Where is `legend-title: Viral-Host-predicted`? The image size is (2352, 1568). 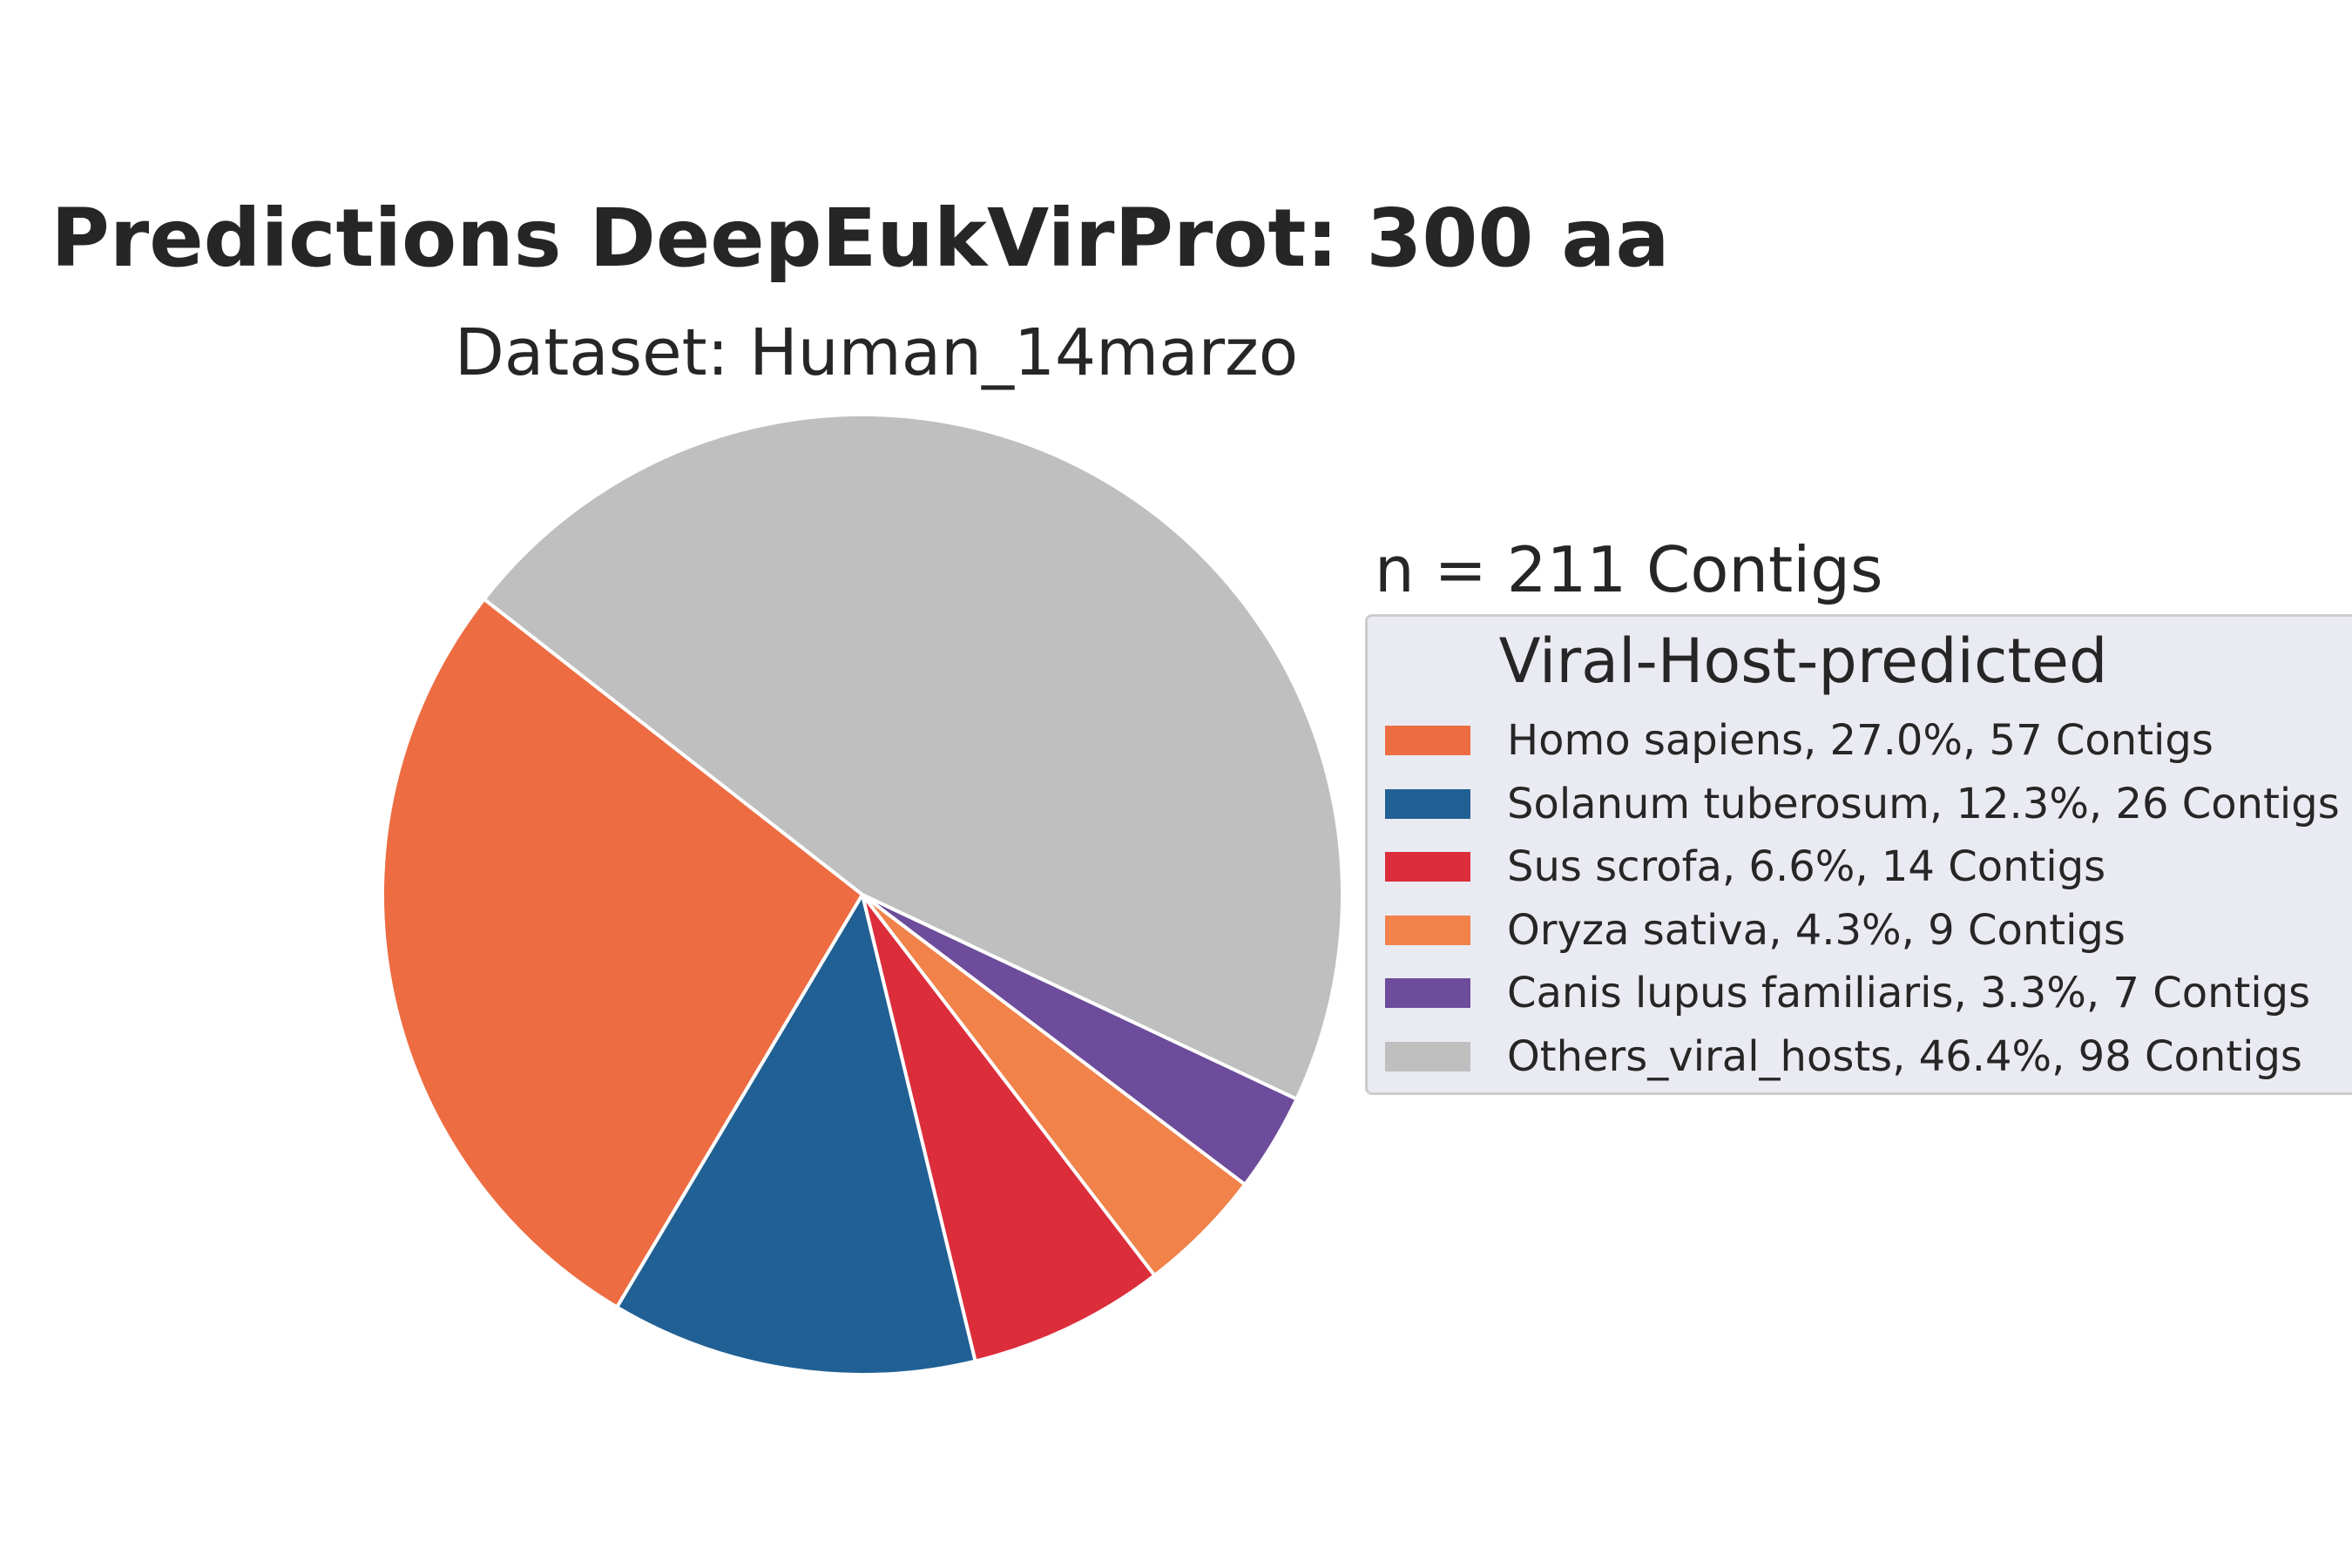 legend-title: Viral-Host-predicted is located at coordinates (1803, 661).